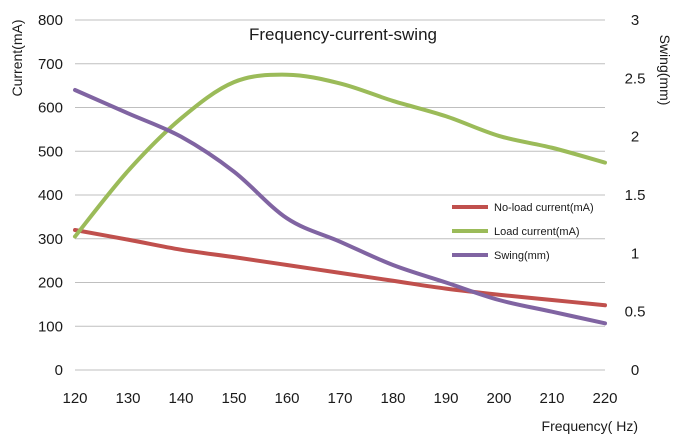  I want to click on y-tick-label: 700, so click(50, 64).